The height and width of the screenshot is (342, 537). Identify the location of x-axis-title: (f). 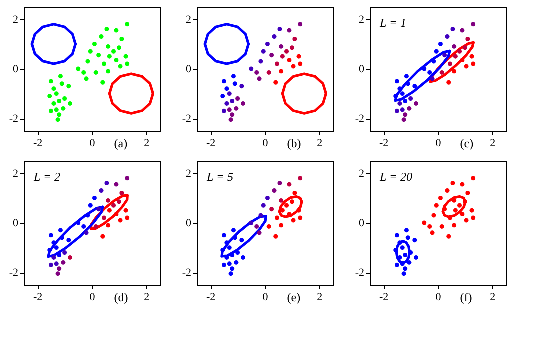
(466, 297).